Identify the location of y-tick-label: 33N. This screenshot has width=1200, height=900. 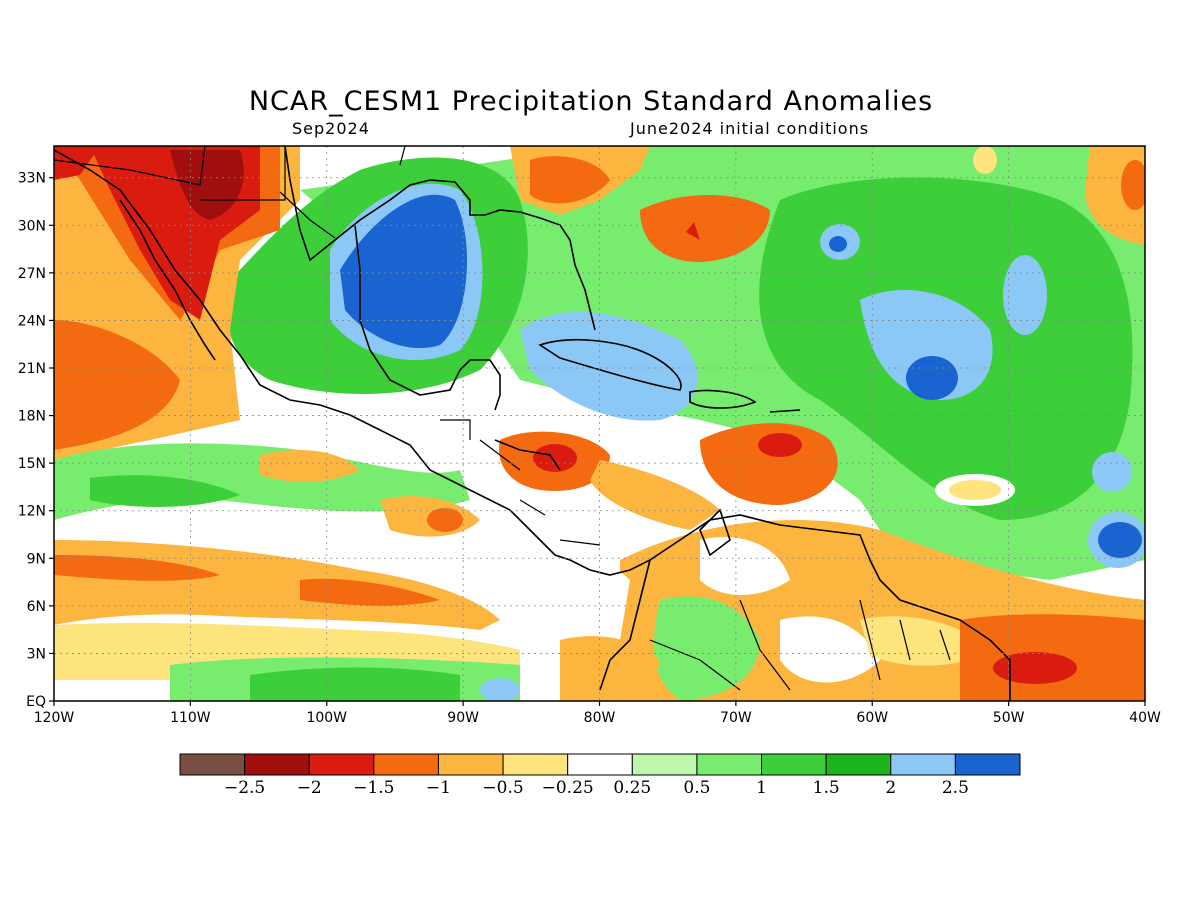
(32, 179).